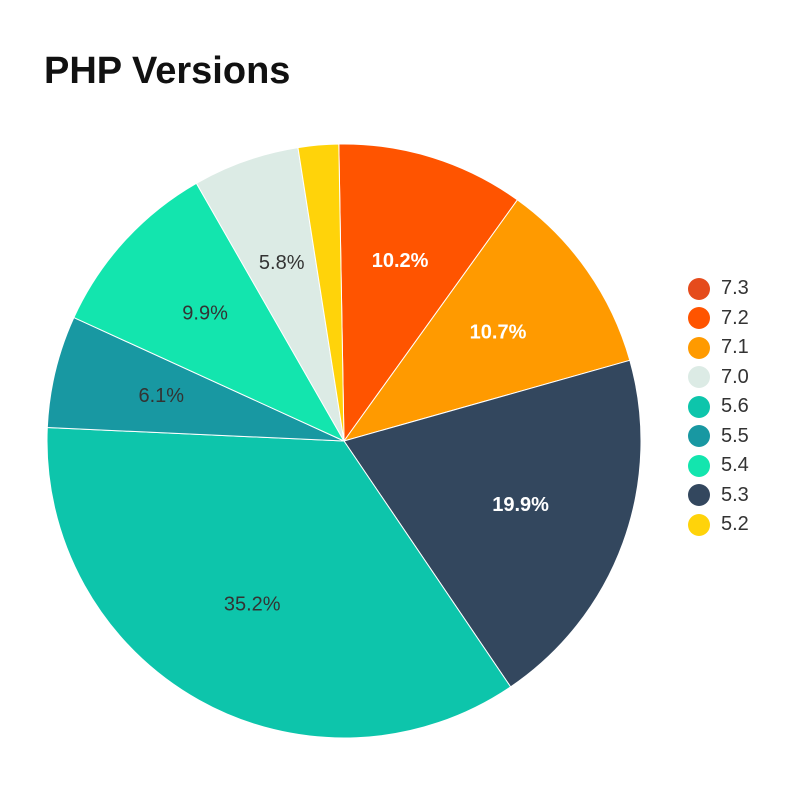 The height and width of the screenshot is (800, 800). I want to click on slice-label-7-1: 10.7%, so click(498, 332).